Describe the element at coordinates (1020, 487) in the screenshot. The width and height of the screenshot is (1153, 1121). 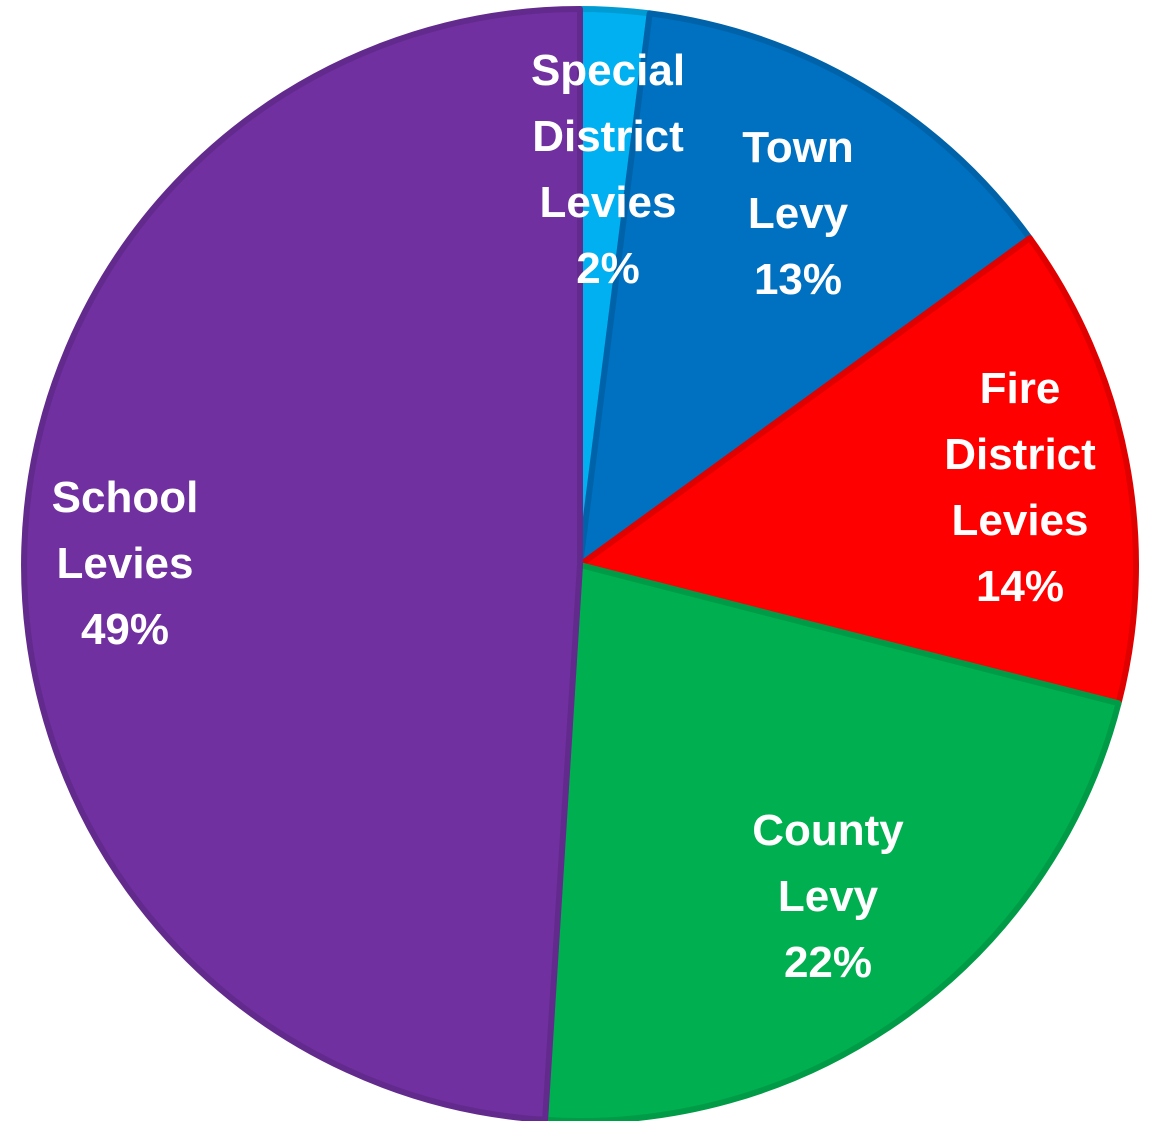
I see `slice-label-fire-district-levies: Fire District Levies 14%` at that location.